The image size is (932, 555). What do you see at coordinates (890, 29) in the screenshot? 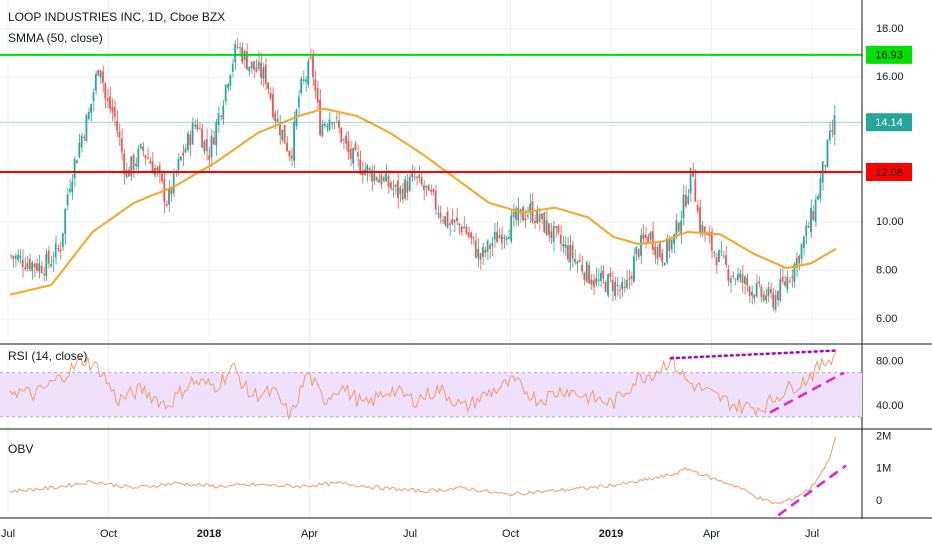
I see `price-axis-tick-label: 18.00` at bounding box center [890, 29].